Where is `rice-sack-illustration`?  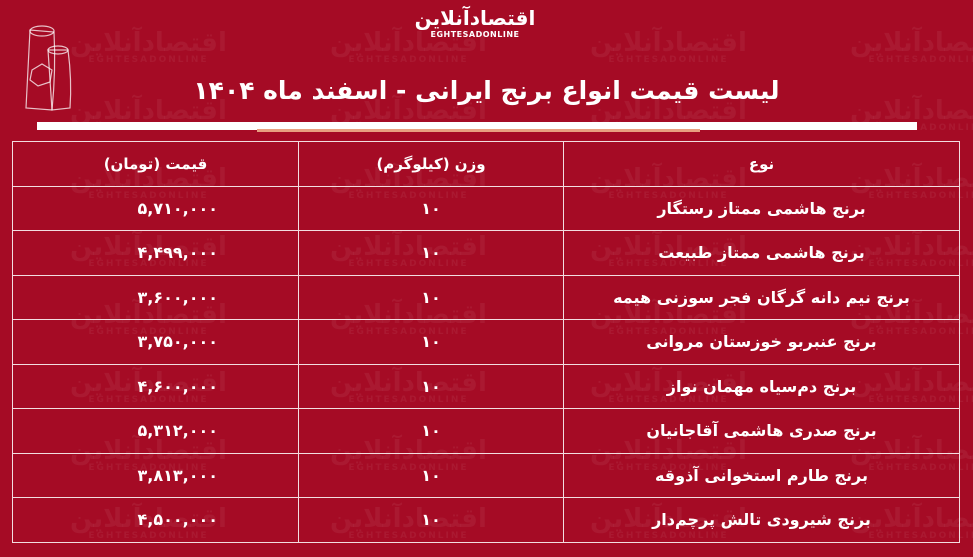
rice-sack-illustration is located at coordinates (48, 68).